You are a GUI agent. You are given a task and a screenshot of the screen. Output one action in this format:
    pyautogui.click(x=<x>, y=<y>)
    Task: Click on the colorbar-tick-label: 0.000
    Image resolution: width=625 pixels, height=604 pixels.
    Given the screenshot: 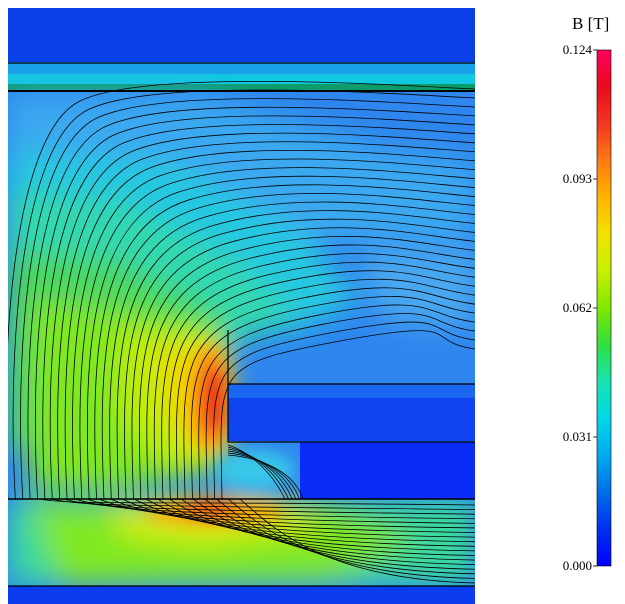 What is the action you would take?
    pyautogui.click(x=577, y=565)
    